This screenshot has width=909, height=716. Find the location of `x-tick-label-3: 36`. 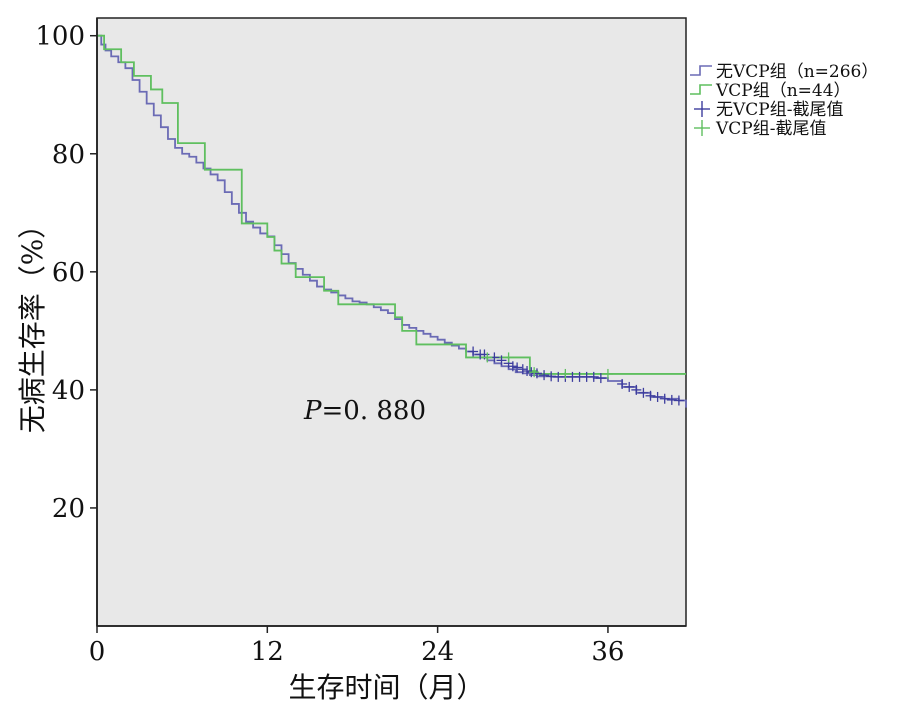

x-tick-label-3: 36 is located at coordinates (607, 652).